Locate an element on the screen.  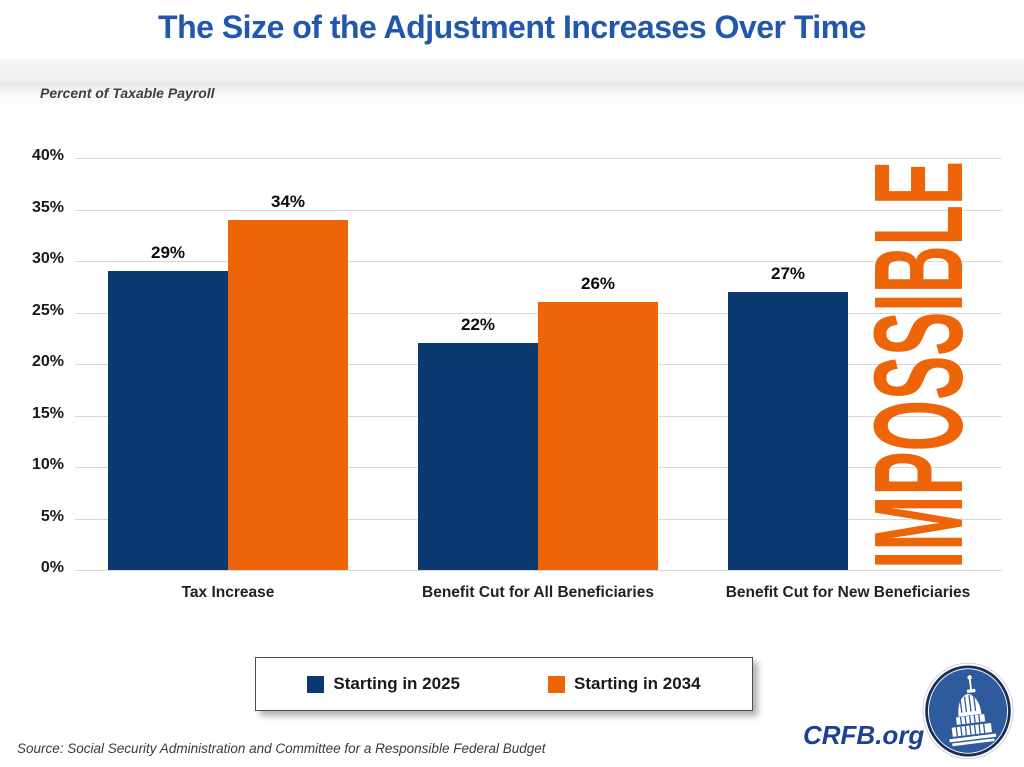
capitol-icon is located at coordinates (968, 711).